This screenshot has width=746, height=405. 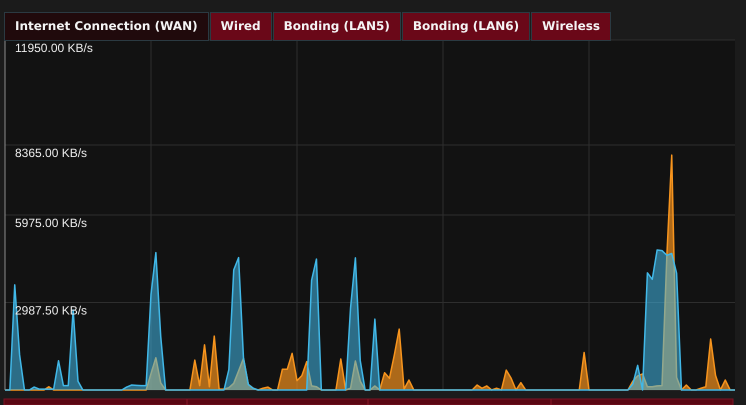 I want to click on tab: Bonding (LAN6), so click(x=466, y=26).